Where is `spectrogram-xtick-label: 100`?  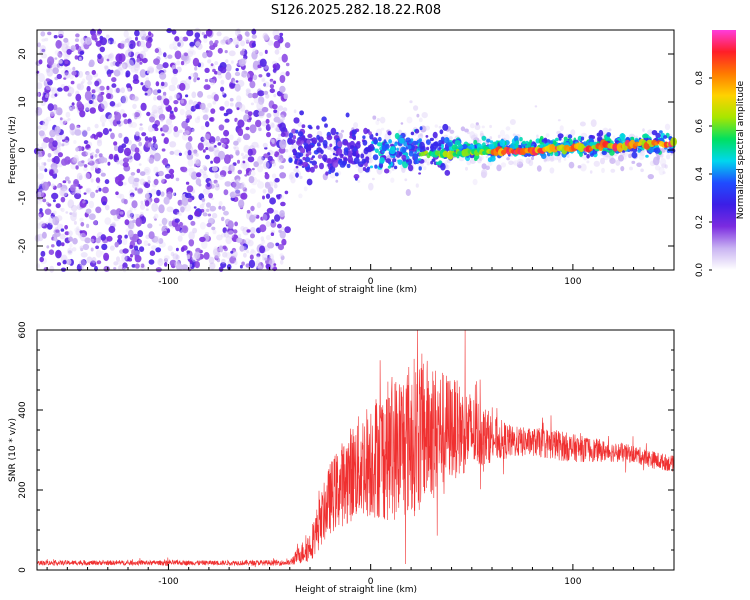
spectrogram-xtick-label: 100 is located at coordinates (572, 282).